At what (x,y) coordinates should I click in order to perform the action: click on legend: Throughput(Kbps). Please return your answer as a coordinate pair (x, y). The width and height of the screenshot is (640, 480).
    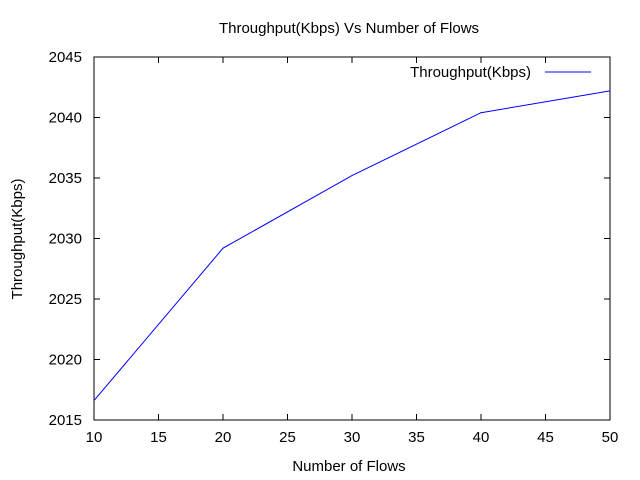
    Looking at the image, I should click on (500, 72).